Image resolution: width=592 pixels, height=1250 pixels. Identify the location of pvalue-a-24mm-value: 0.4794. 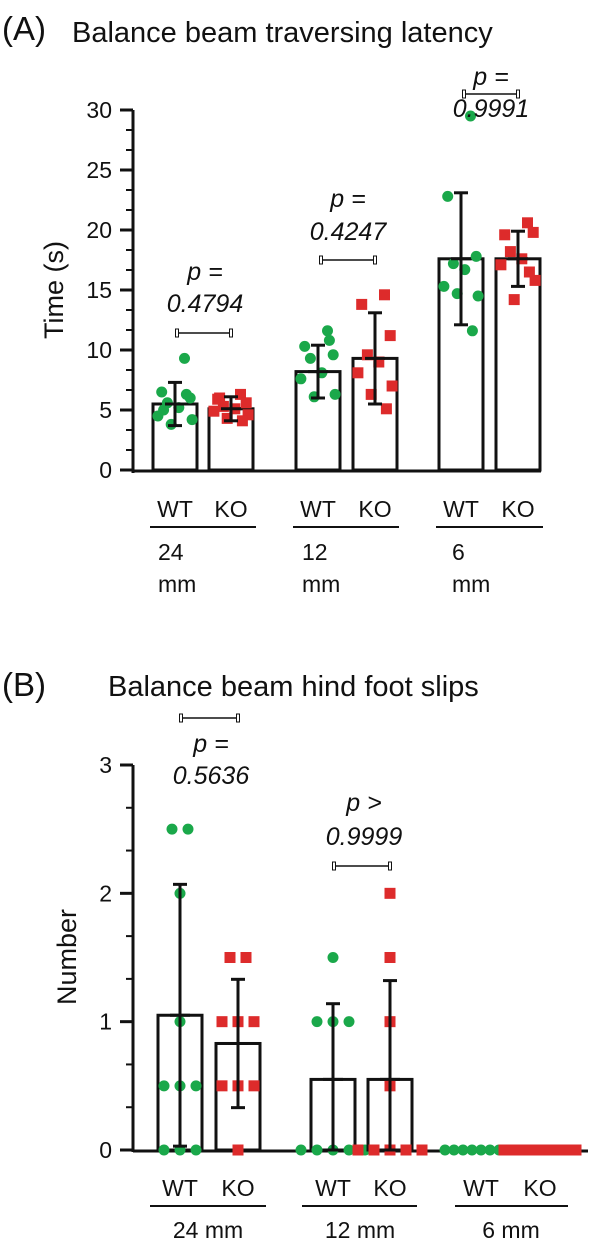
(205, 304).